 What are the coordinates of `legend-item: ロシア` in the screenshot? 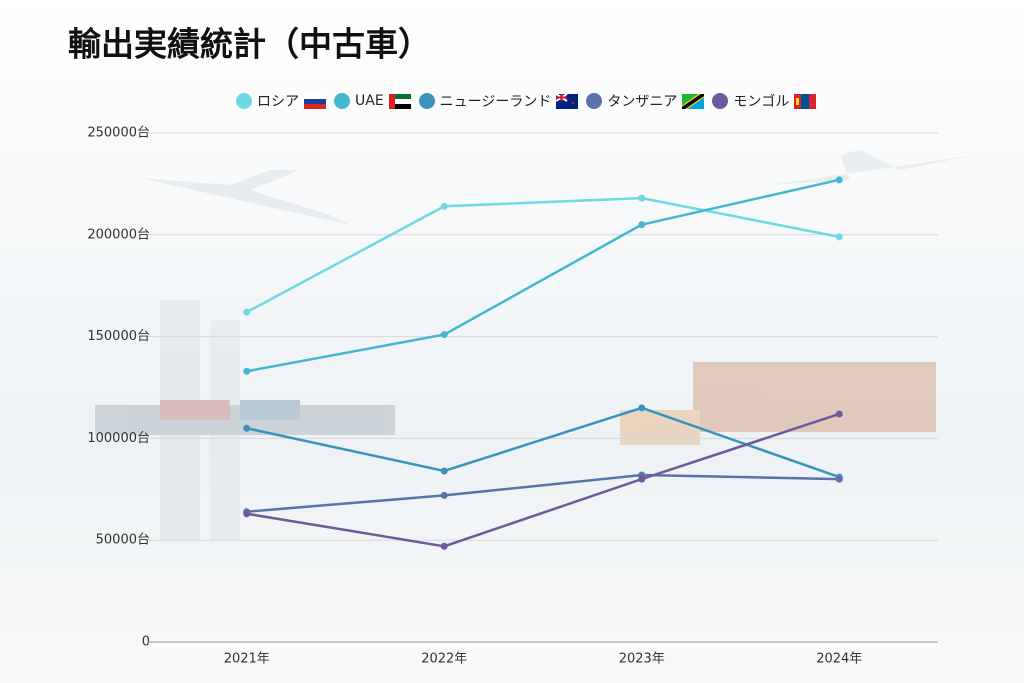 It's located at (281, 101).